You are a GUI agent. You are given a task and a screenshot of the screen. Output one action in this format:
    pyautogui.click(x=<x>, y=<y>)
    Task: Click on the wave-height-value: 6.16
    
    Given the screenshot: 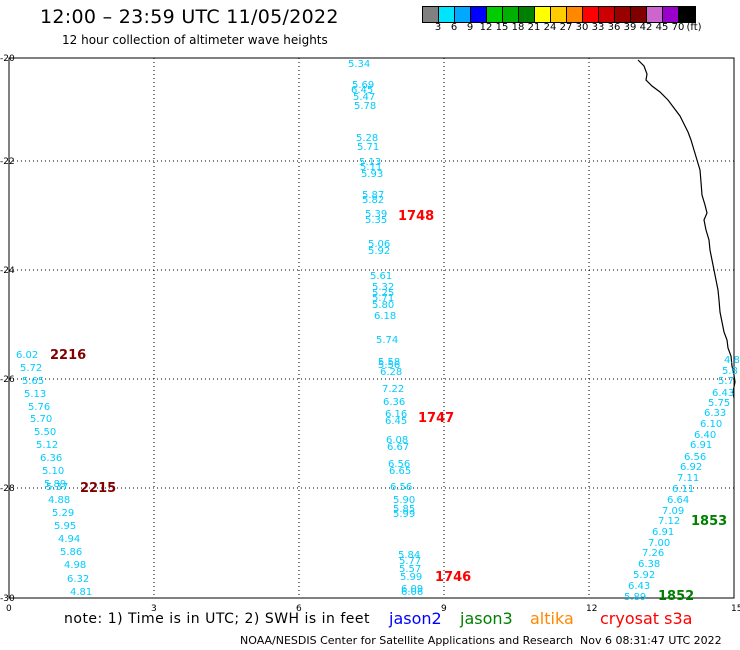 What is the action you would take?
    pyautogui.click(x=396, y=414)
    